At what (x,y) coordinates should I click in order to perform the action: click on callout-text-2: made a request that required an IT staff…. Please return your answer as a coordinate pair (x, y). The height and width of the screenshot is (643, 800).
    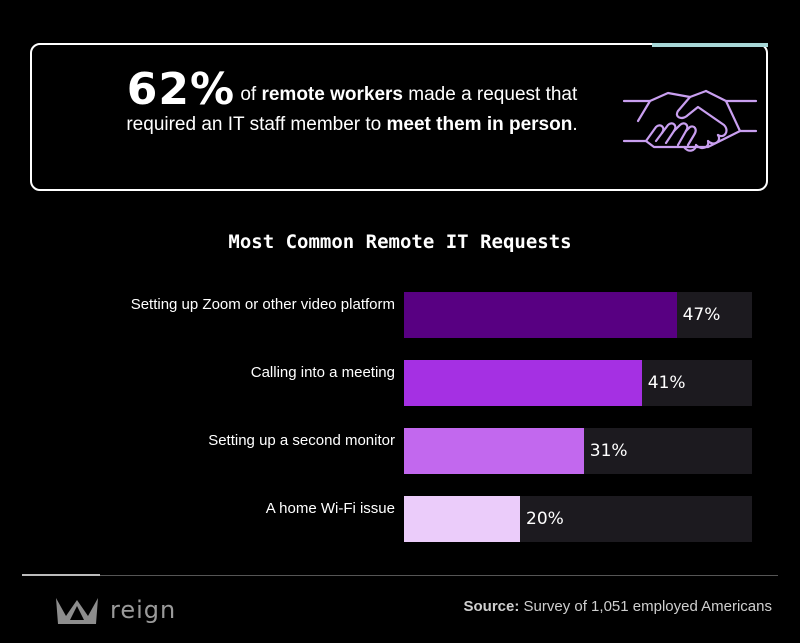
    Looking at the image, I should click on (352, 109).